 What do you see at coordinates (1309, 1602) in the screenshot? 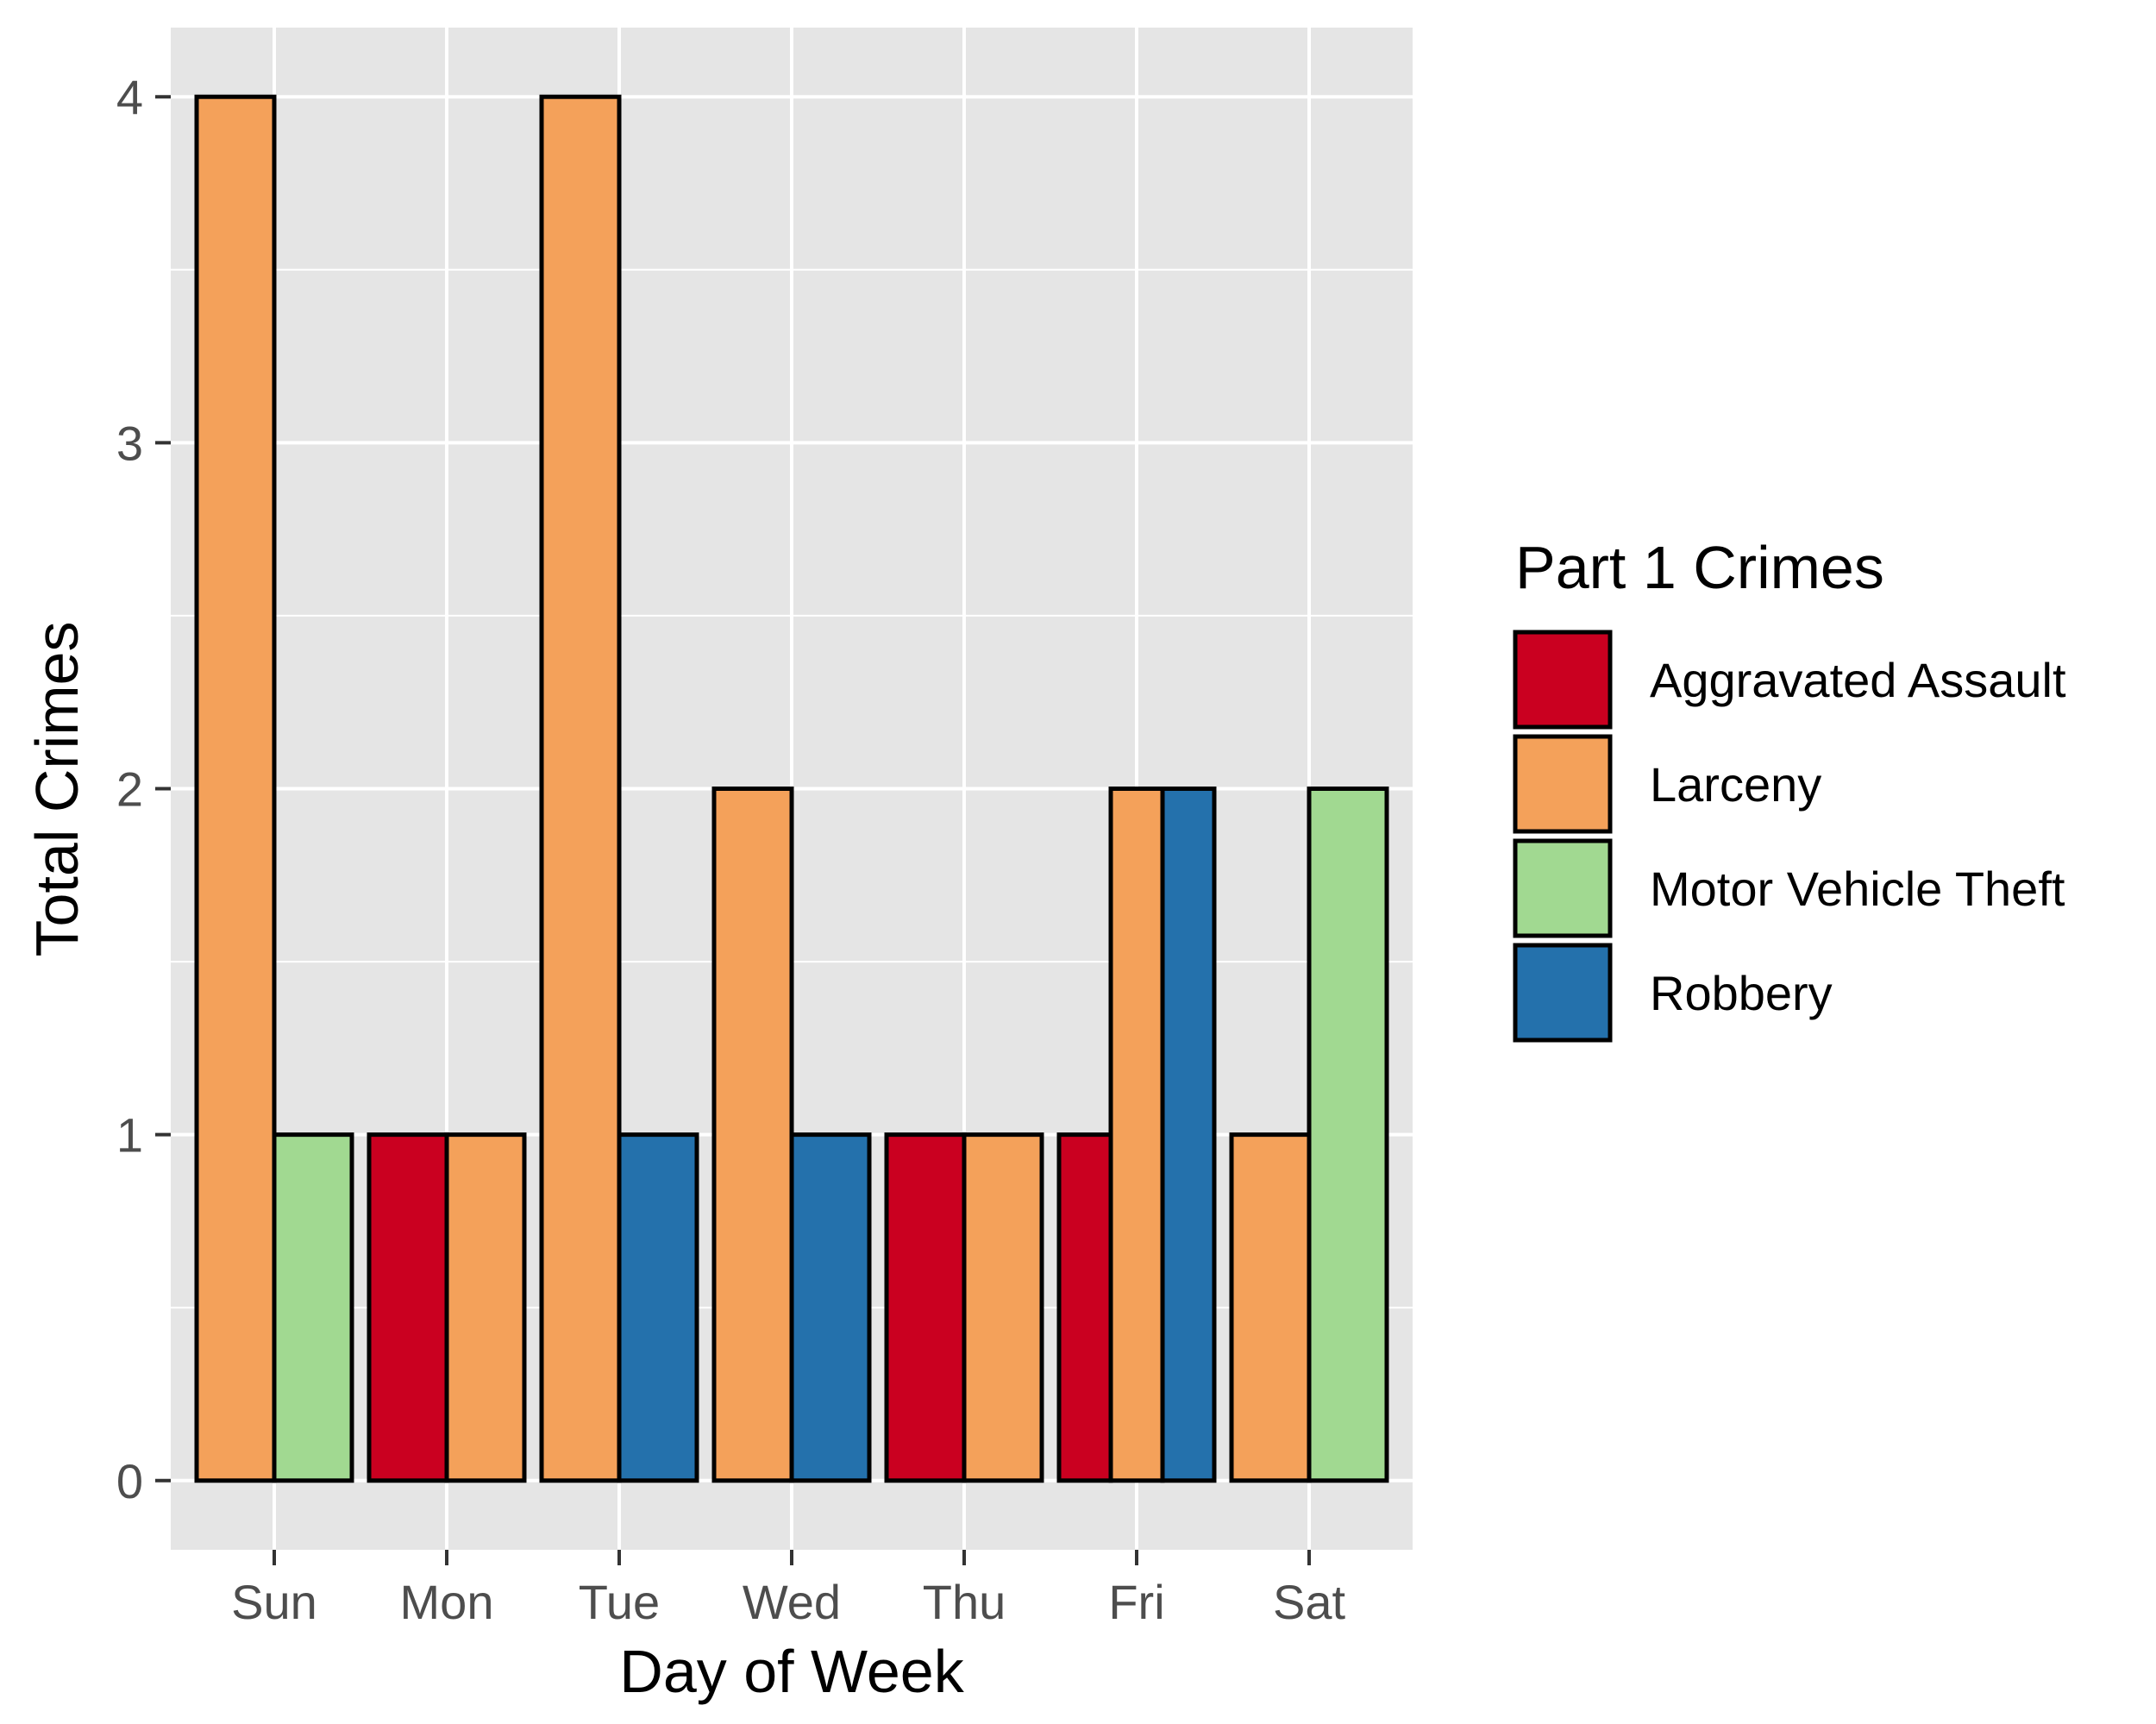
I see `x-tick-label: Sat` at bounding box center [1309, 1602].